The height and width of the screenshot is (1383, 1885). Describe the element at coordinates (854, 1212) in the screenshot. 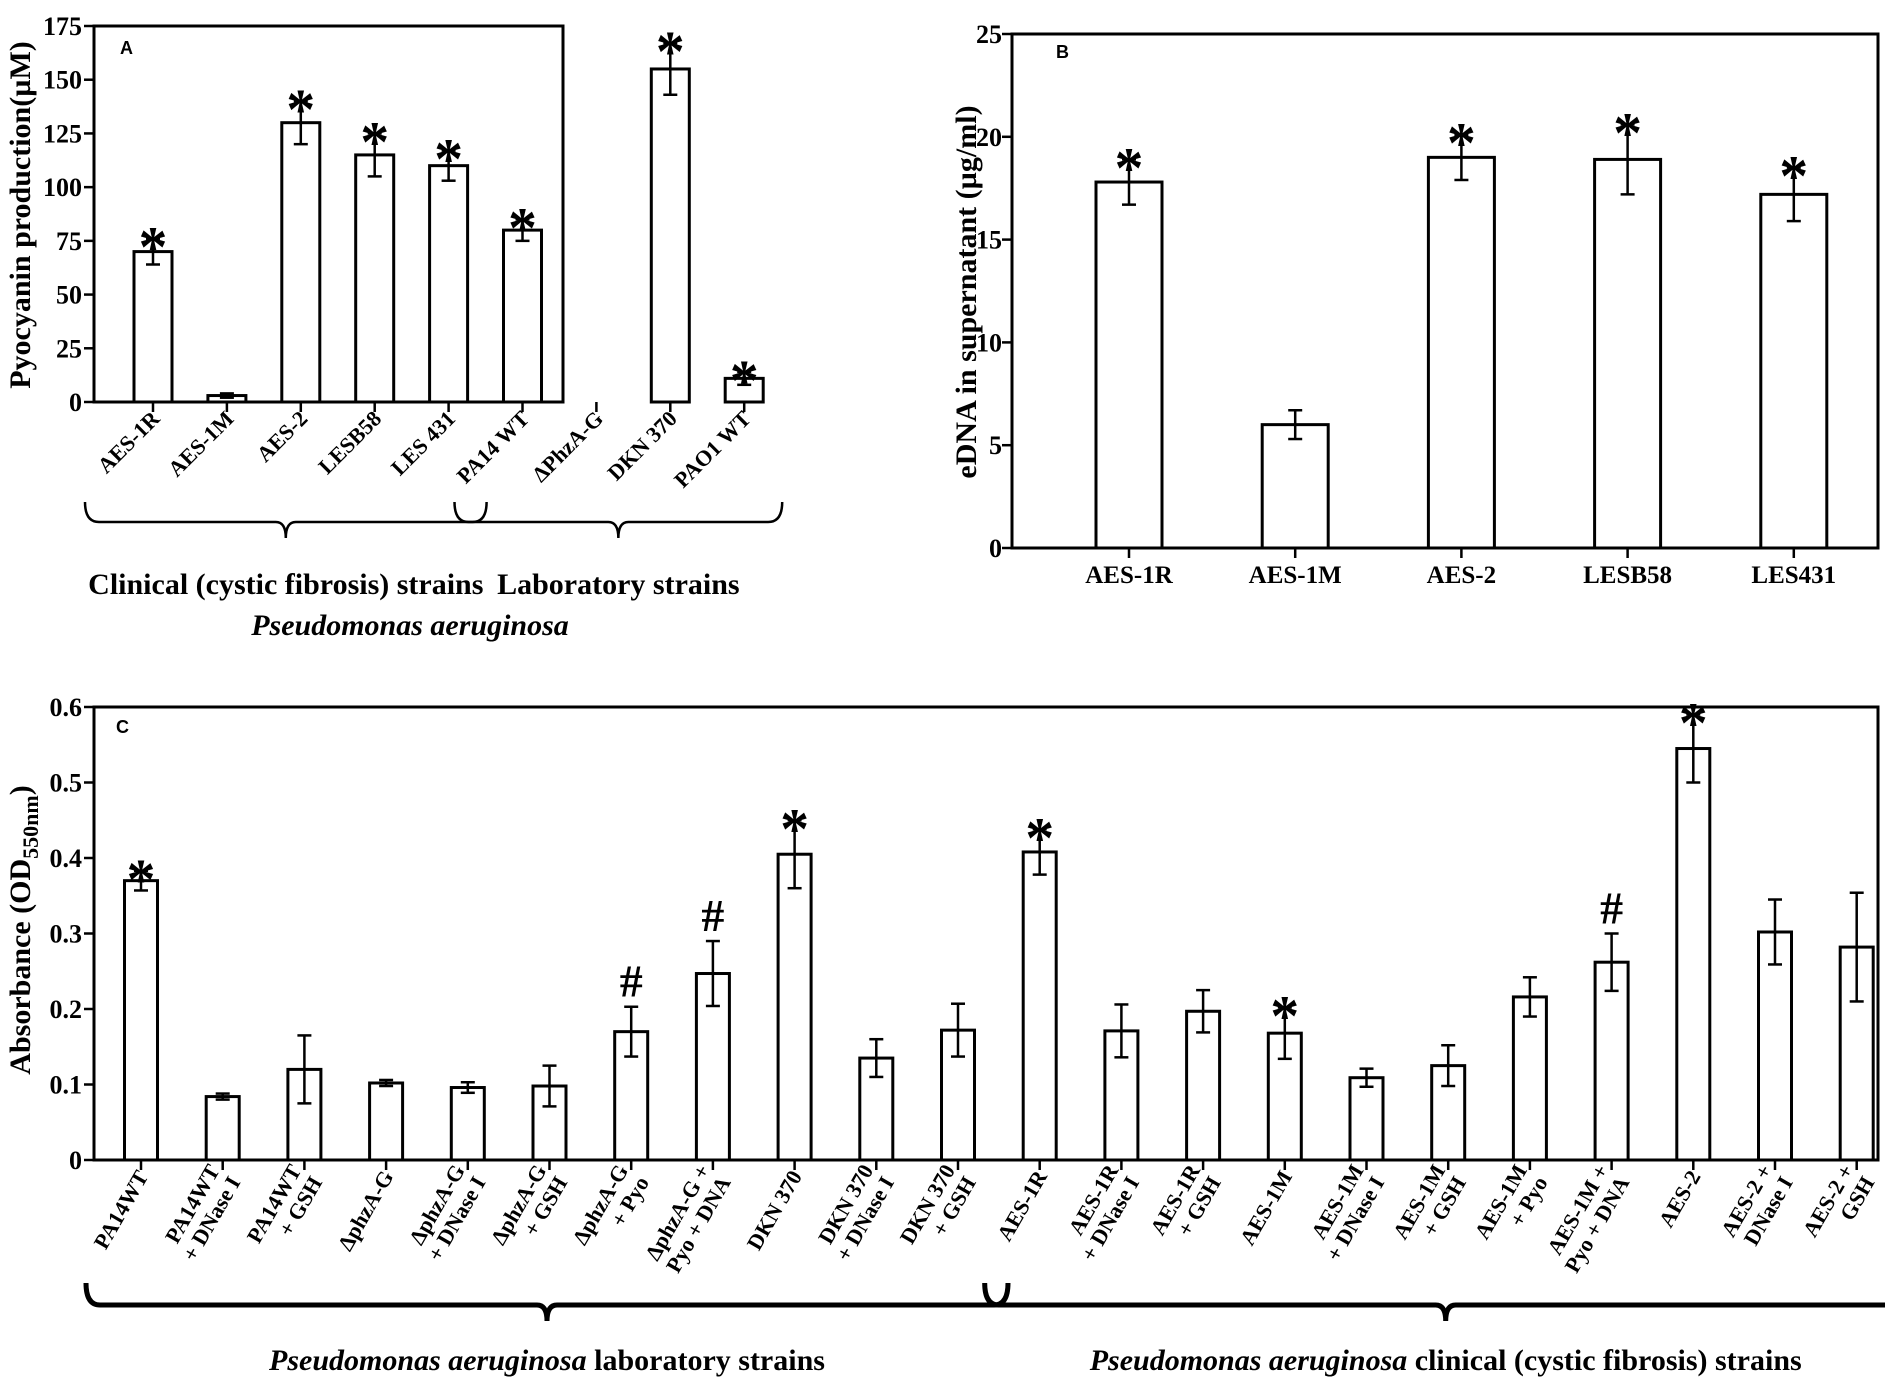

I see `category-label: DKN 370+ DNase I` at that location.